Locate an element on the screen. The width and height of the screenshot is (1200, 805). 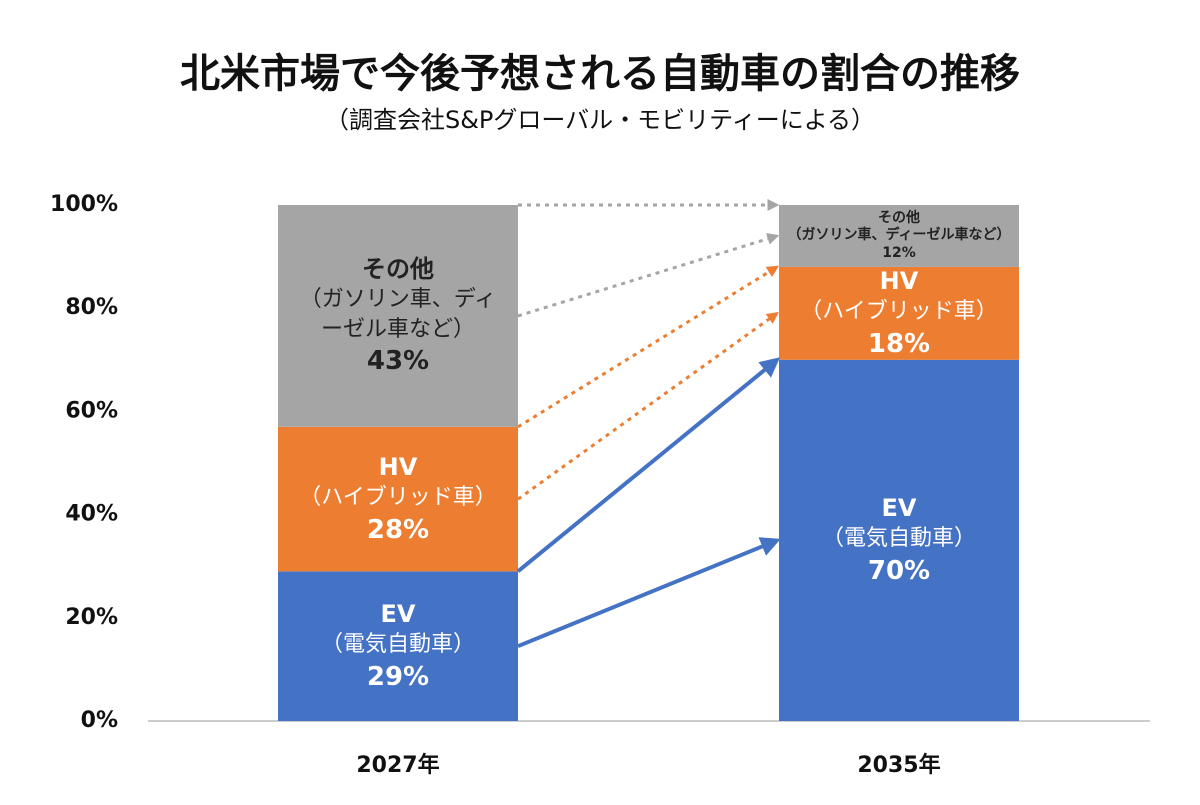
y-tick-label: 0% is located at coordinates (99, 720).